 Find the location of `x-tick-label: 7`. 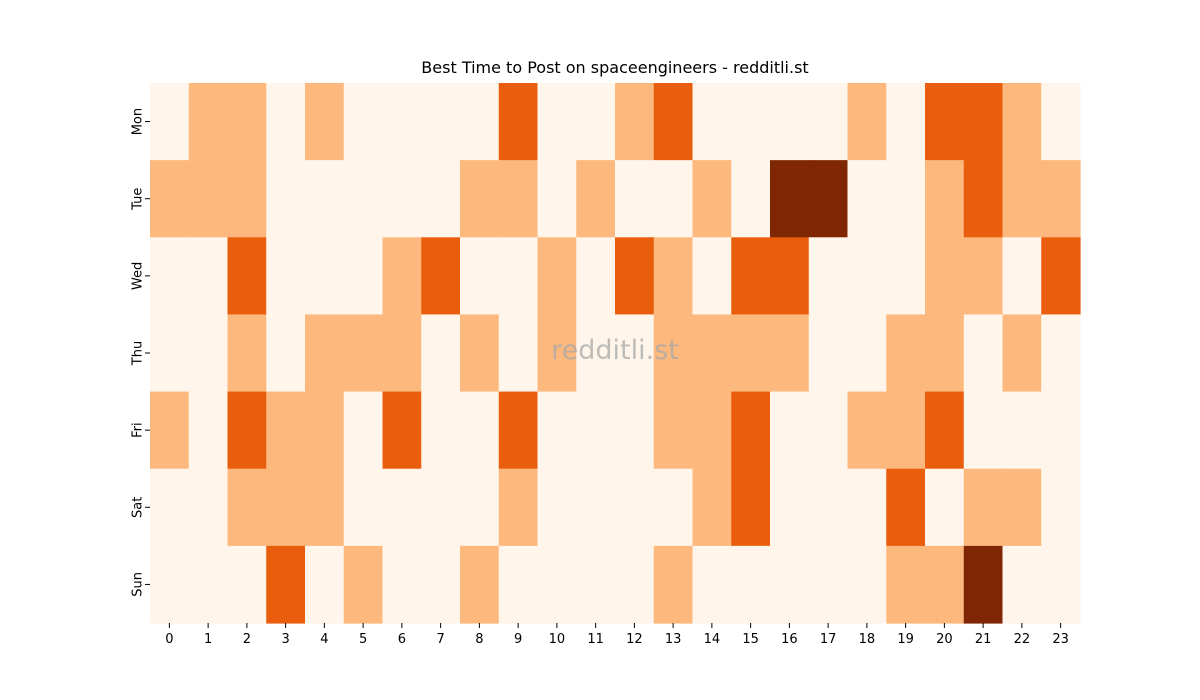

x-tick-label: 7 is located at coordinates (440, 639).